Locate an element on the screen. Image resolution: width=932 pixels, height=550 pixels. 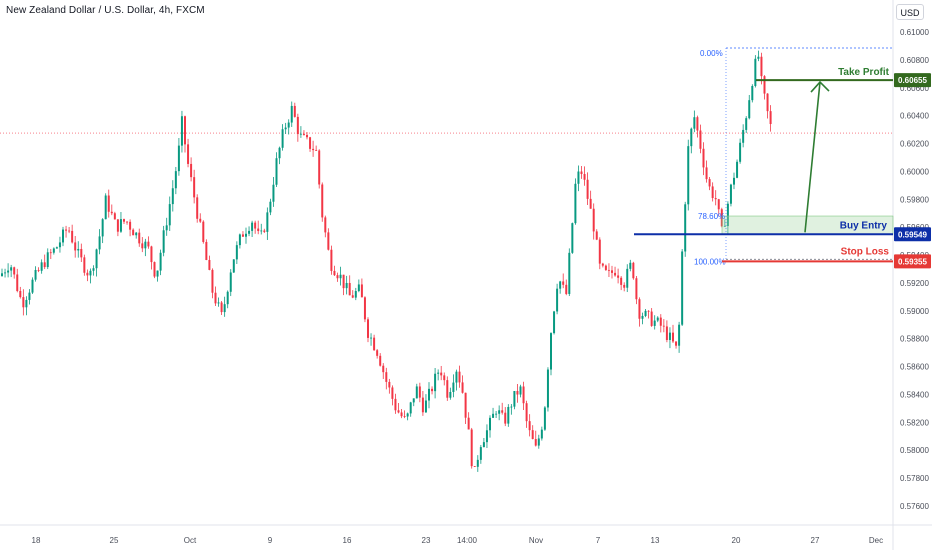
fib-label: 78.60% is located at coordinates (711, 216).